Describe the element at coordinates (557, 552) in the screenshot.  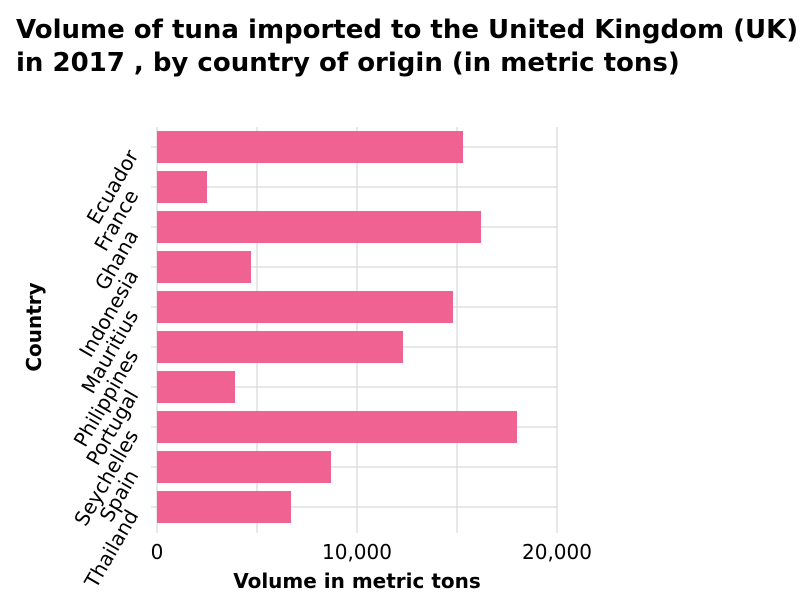
I see `x-tick-label: 20,000` at that location.